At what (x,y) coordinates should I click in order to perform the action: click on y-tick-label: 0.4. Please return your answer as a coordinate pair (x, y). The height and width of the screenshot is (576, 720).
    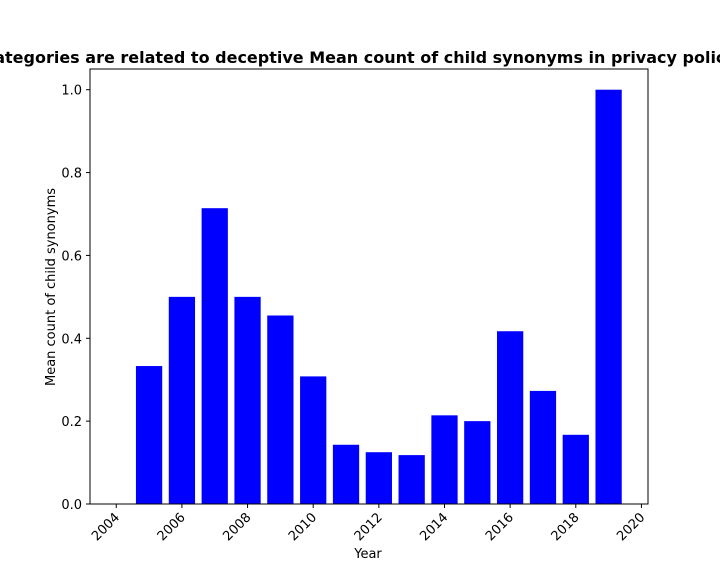
    Looking at the image, I should click on (71, 339).